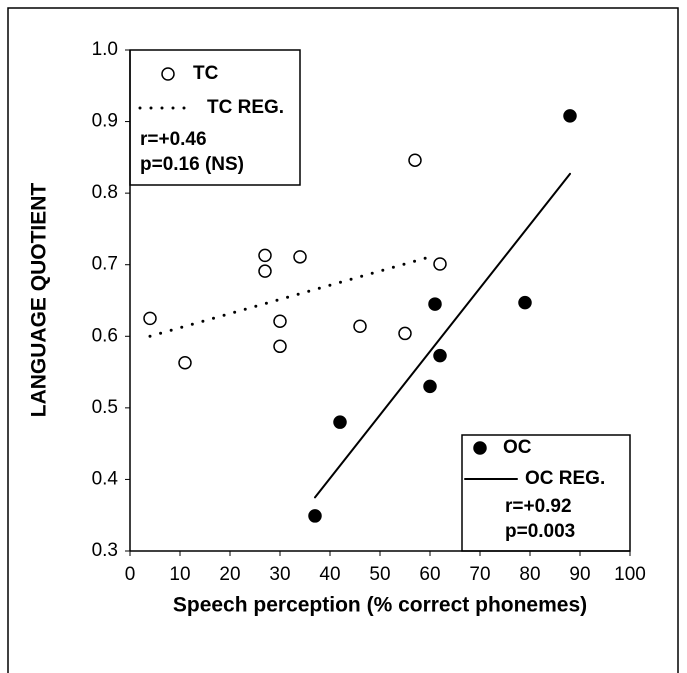 The width and height of the screenshot is (687, 673). I want to click on y-tick-label: 0.9, so click(105, 121).